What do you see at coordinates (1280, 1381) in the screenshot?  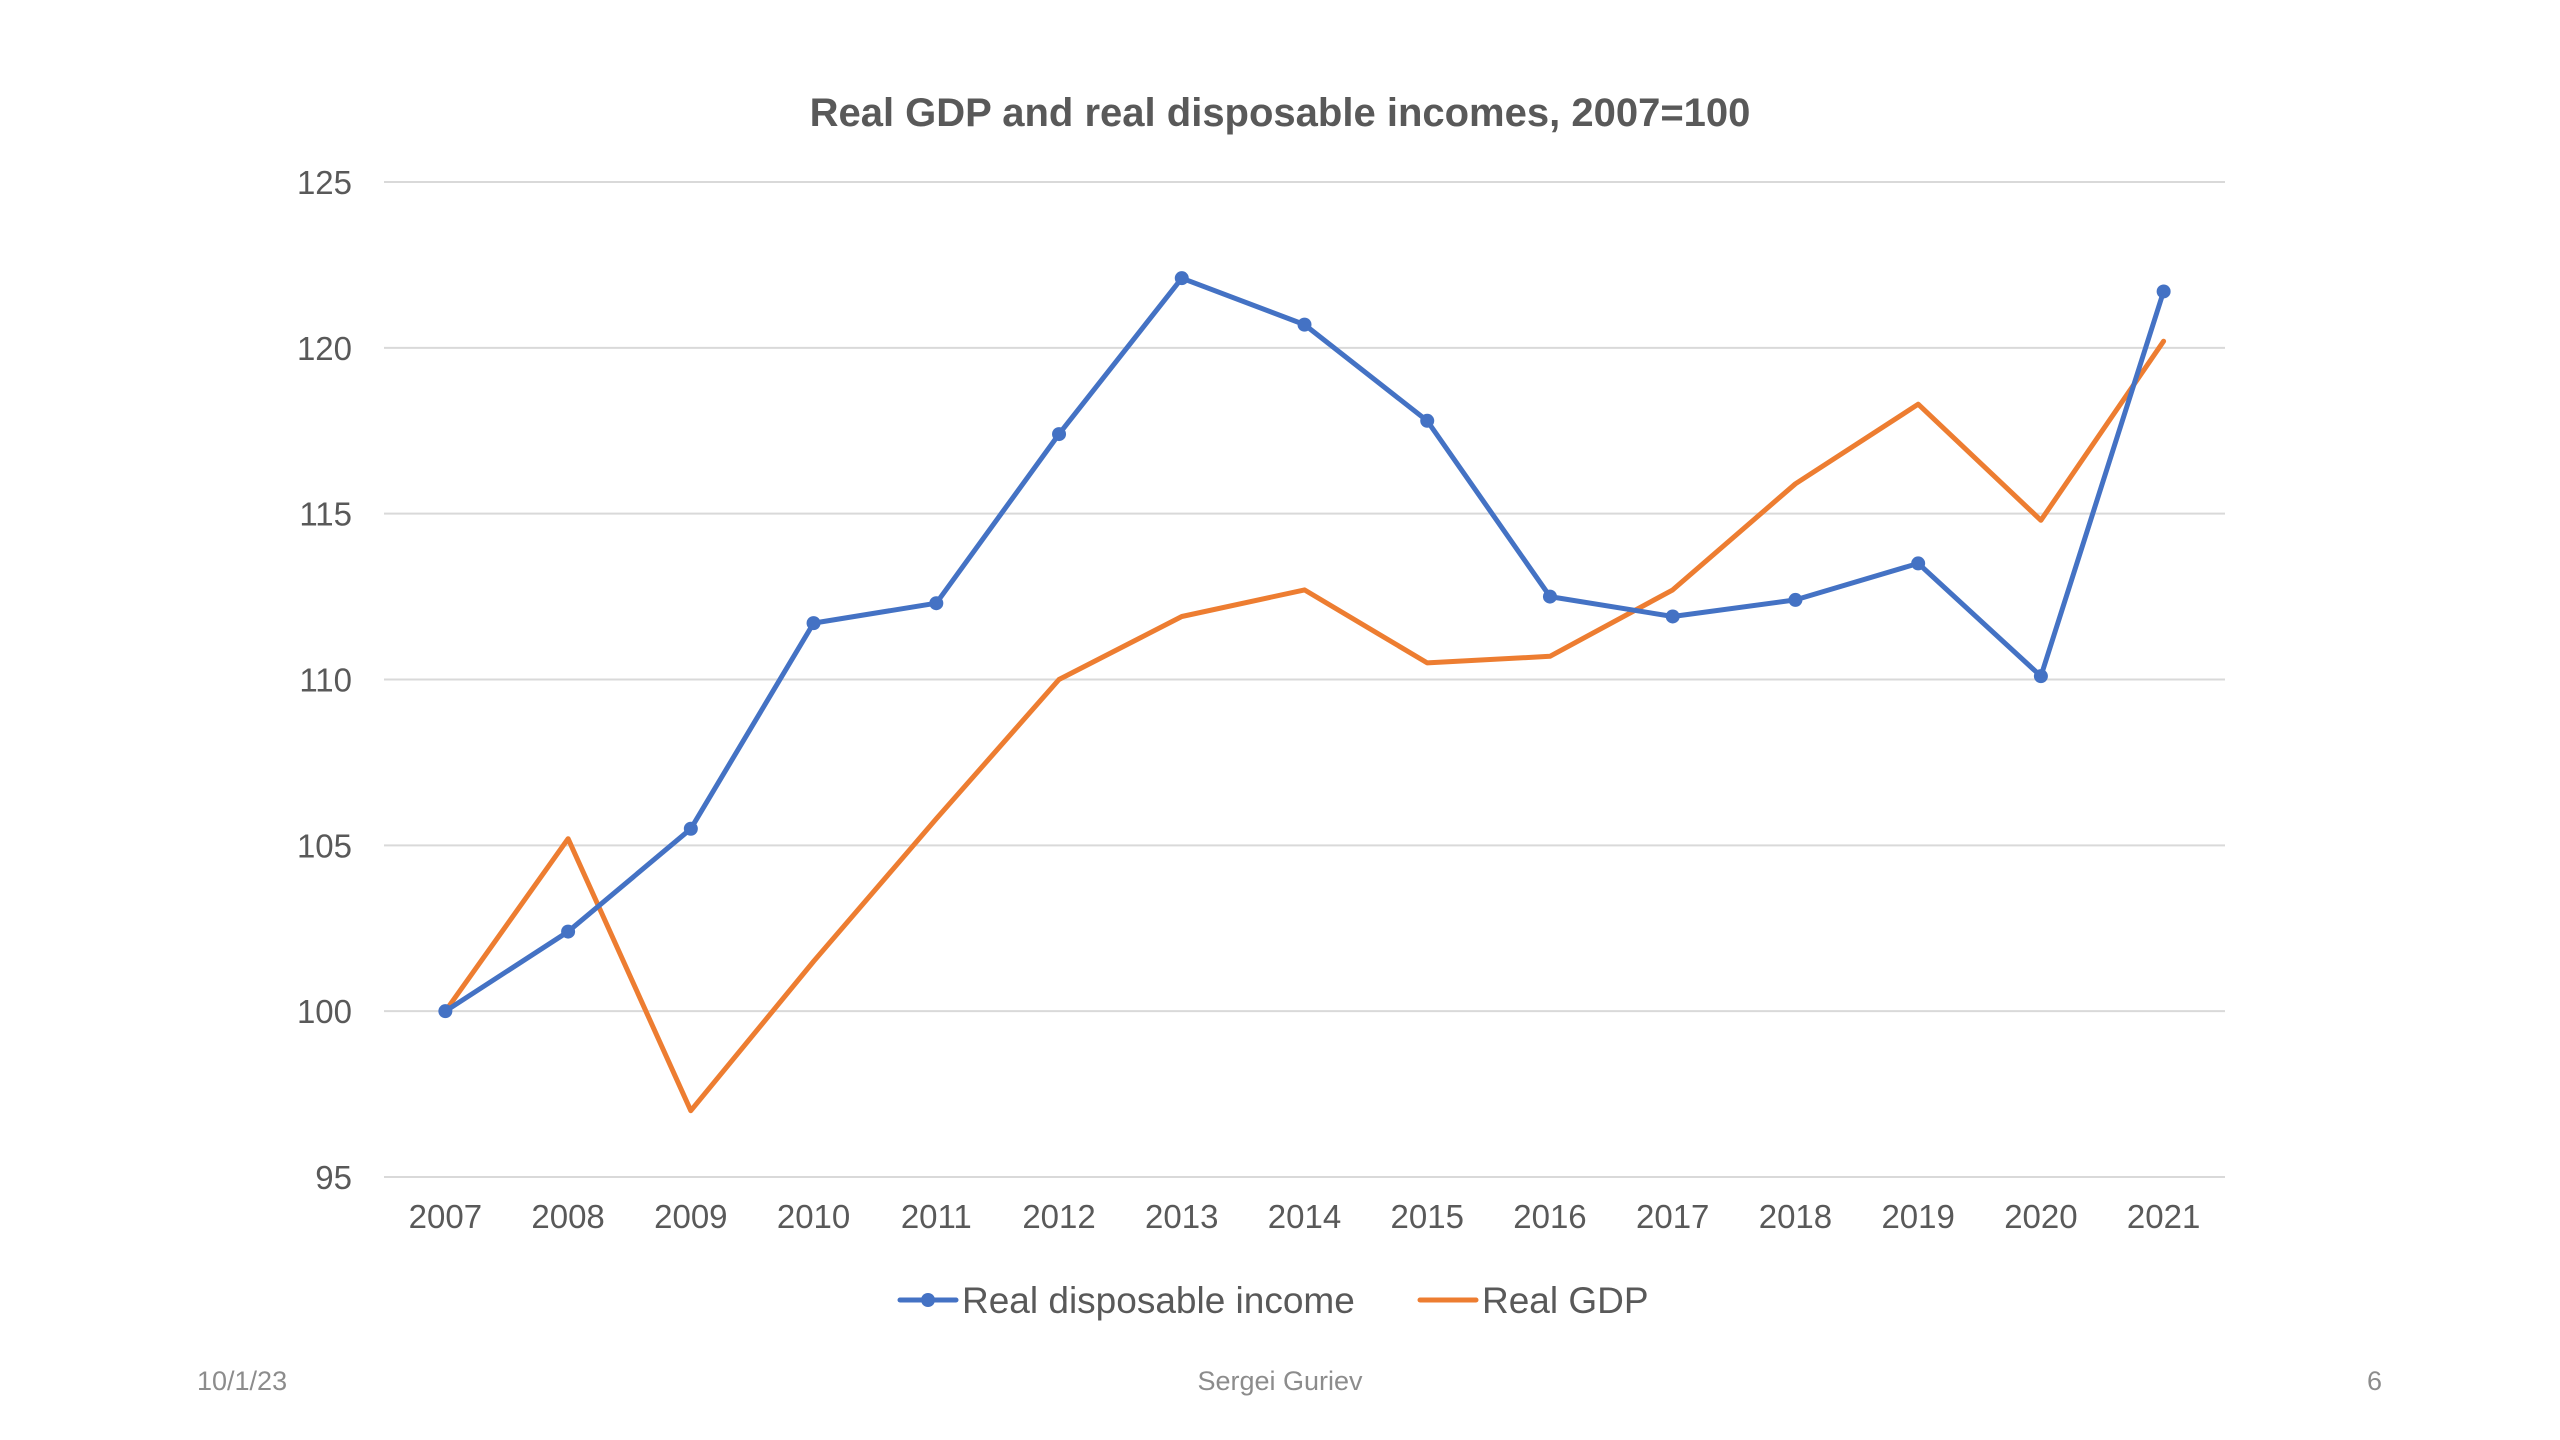 I see `footer-author: Sergei Guriev` at bounding box center [1280, 1381].